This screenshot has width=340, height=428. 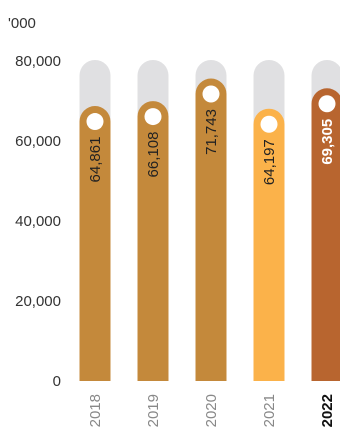 I want to click on bar-2020, so click(x=211, y=229).